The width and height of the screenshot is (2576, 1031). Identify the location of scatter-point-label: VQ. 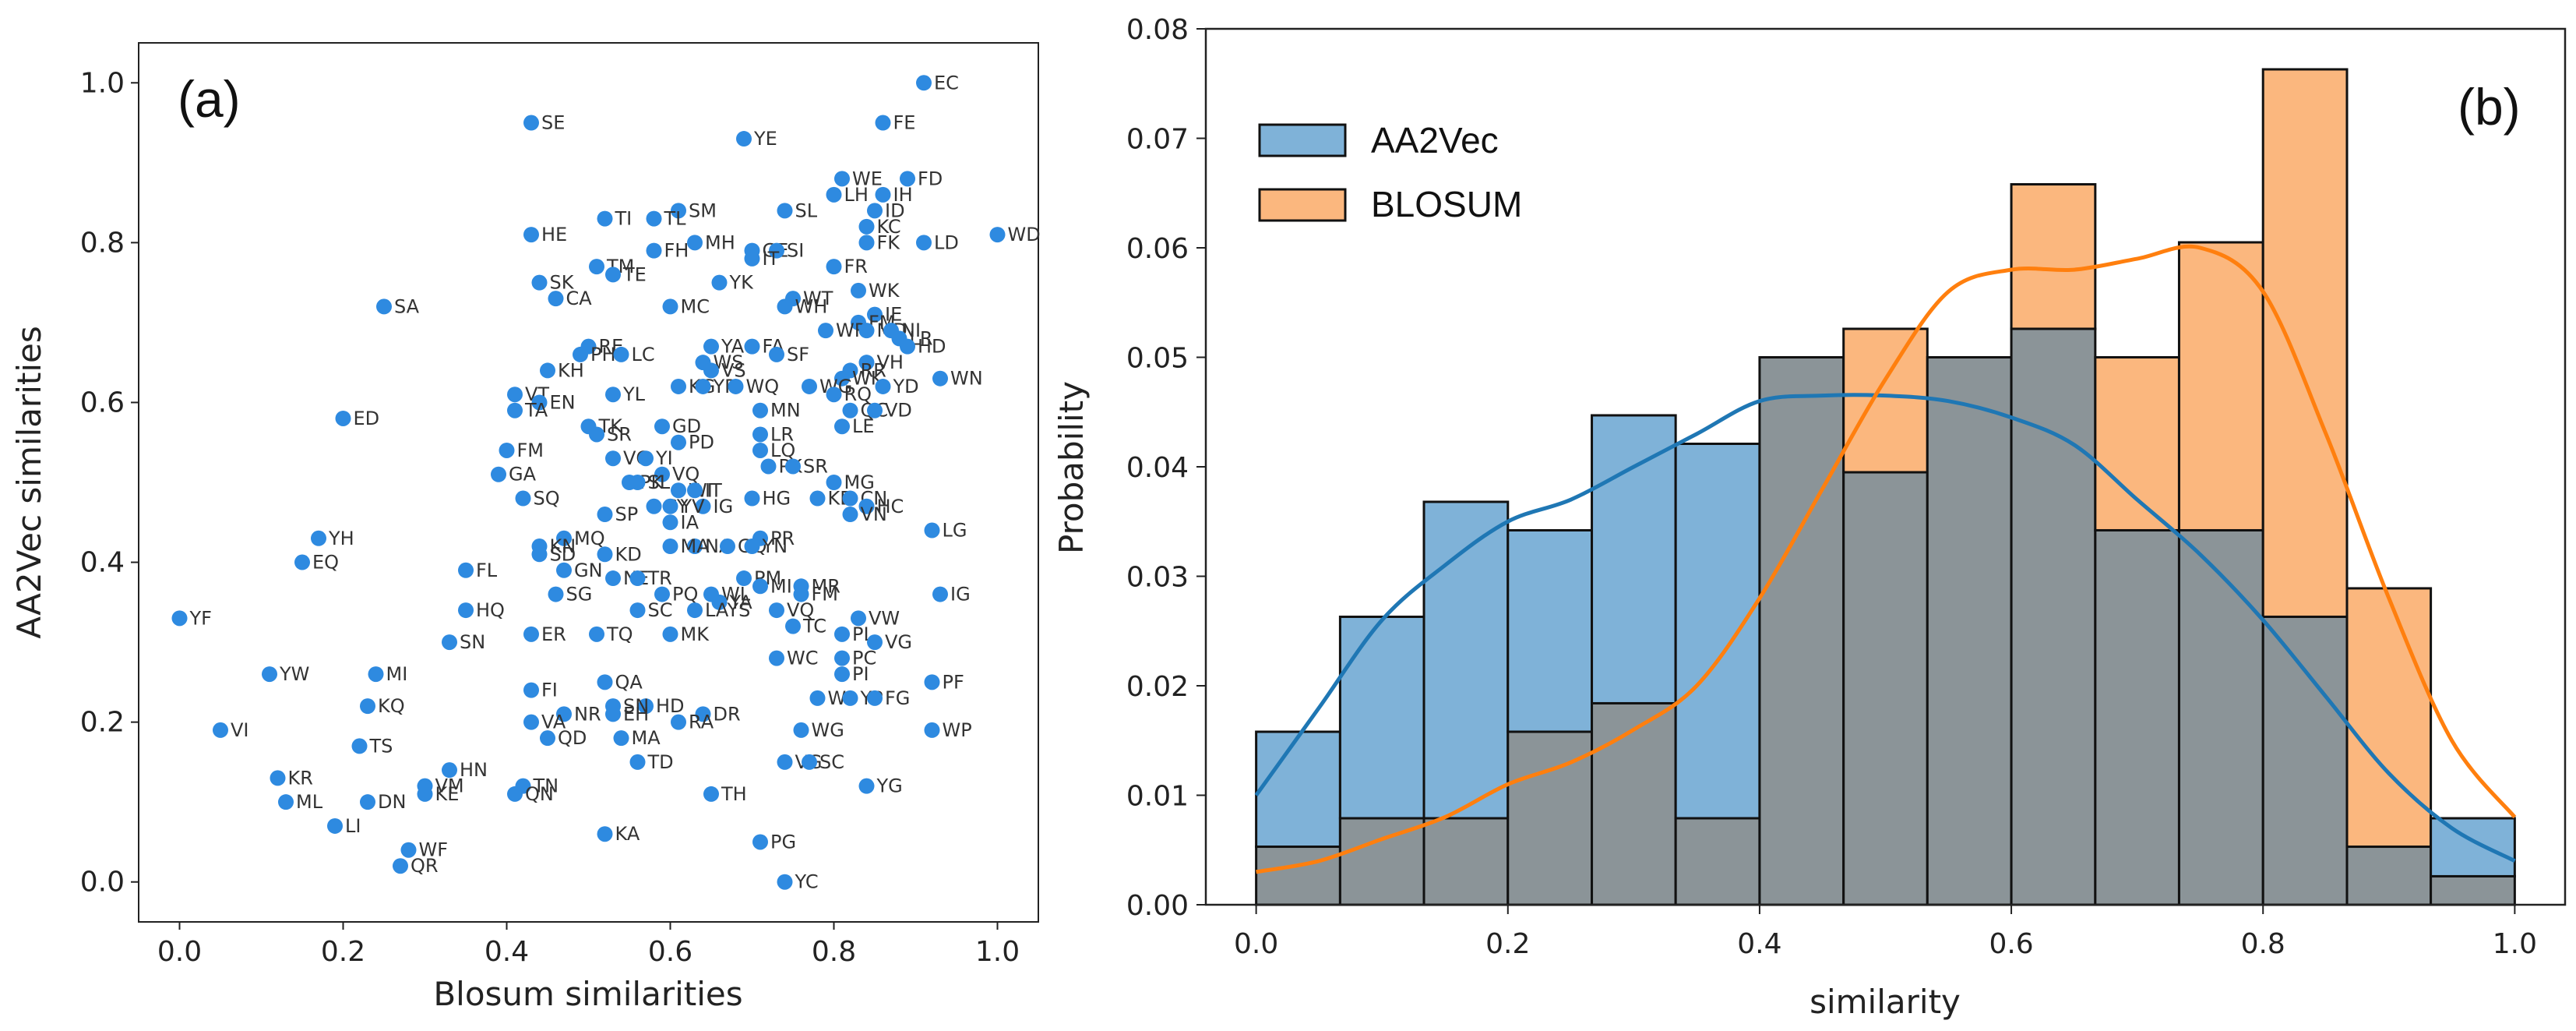
(800, 610).